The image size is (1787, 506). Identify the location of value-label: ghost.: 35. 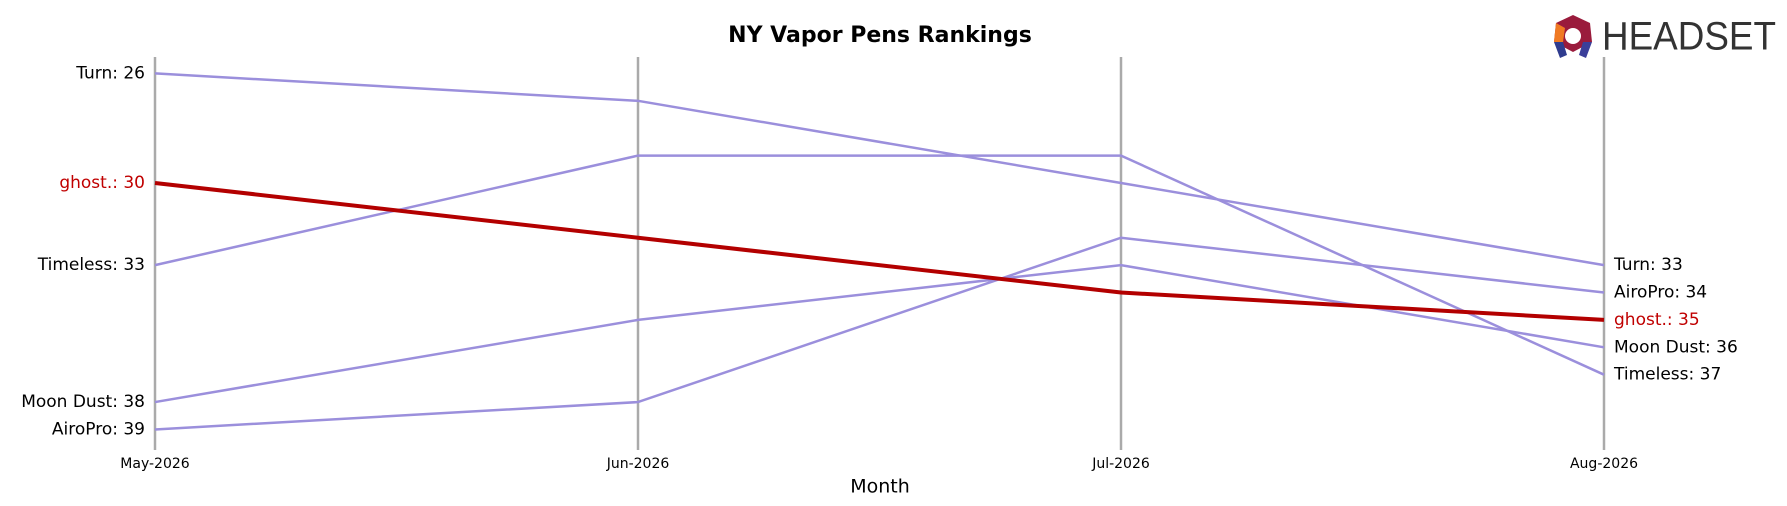
(1657, 320).